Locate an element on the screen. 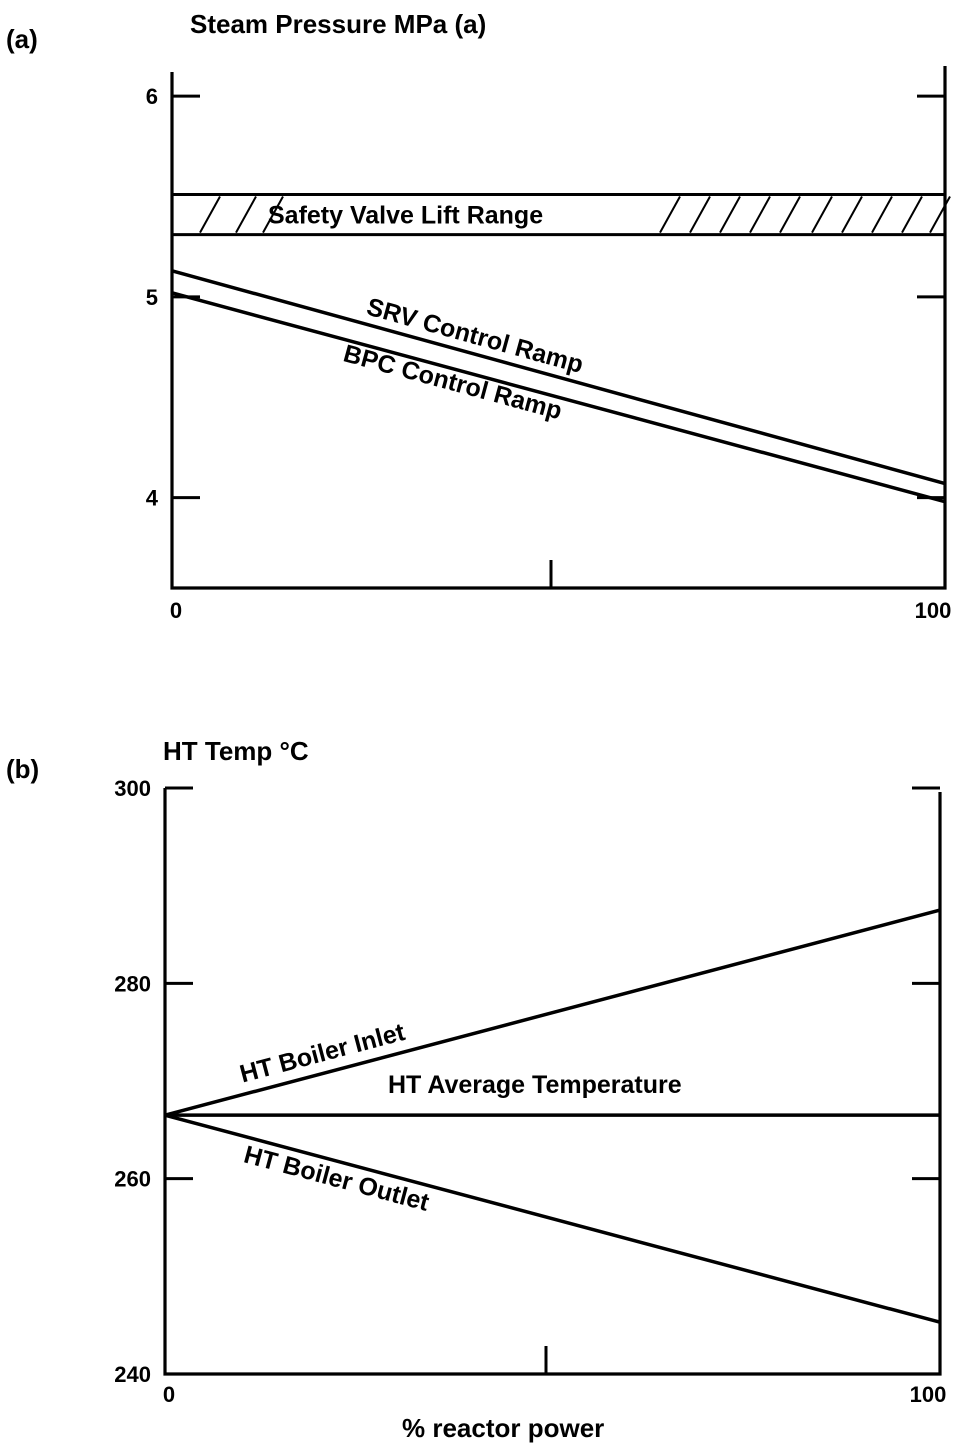  ht-average-temperature-label: HT Average Temperature is located at coordinates (535, 1085).